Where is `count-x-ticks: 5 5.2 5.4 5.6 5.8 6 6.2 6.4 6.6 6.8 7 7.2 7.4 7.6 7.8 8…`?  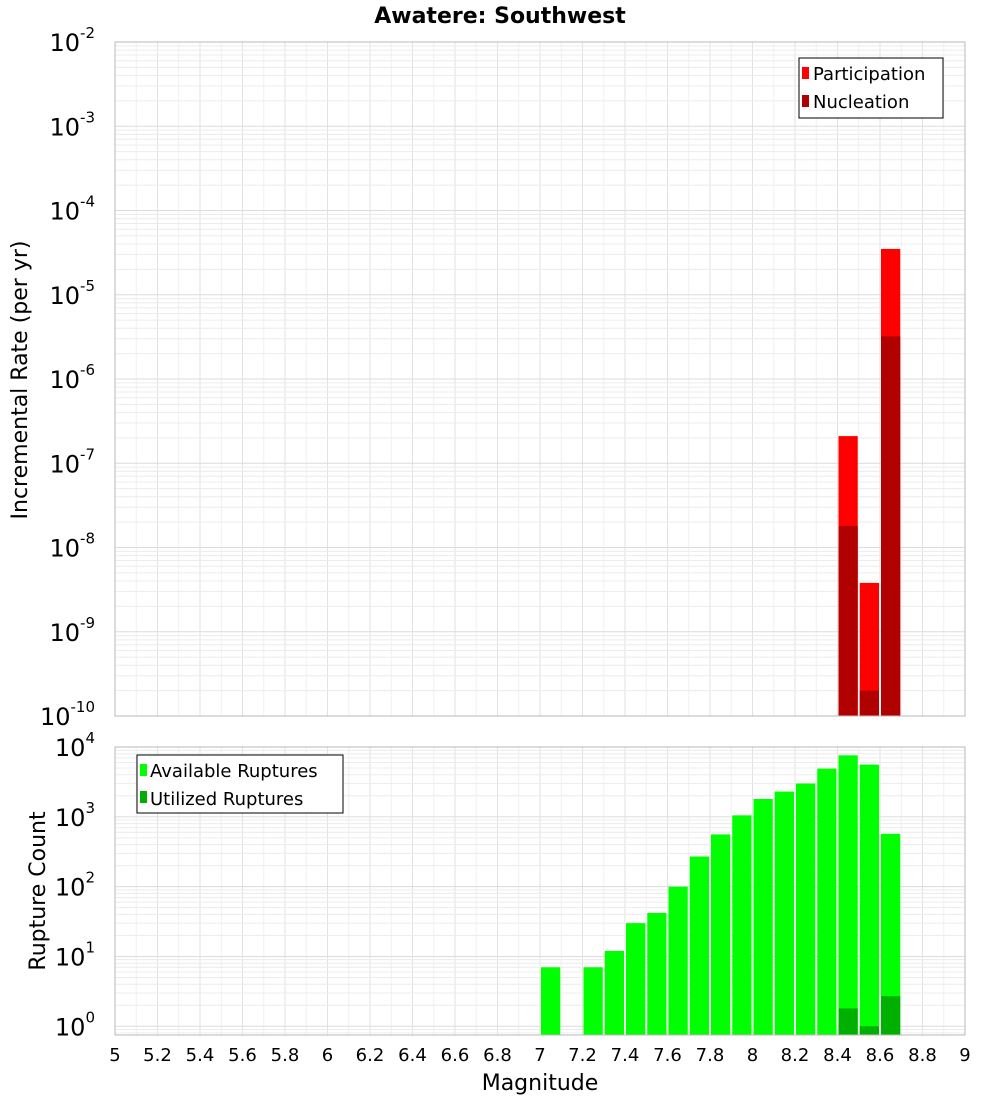
count-x-ticks: 5 5.2 5.4 5.6 5.8 6 6.2 6.4 6.6 6.8 7 7.2 7.4 7.6 7.8 8… is located at coordinates (539, 1055).